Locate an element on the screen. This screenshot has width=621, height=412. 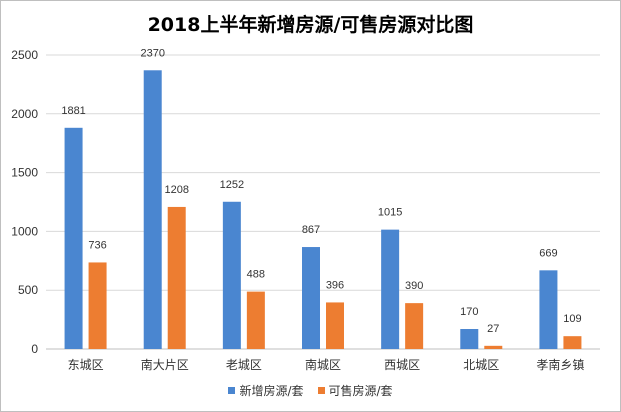
legend-item-new: 新增房源/套 is located at coordinates (266, 390).